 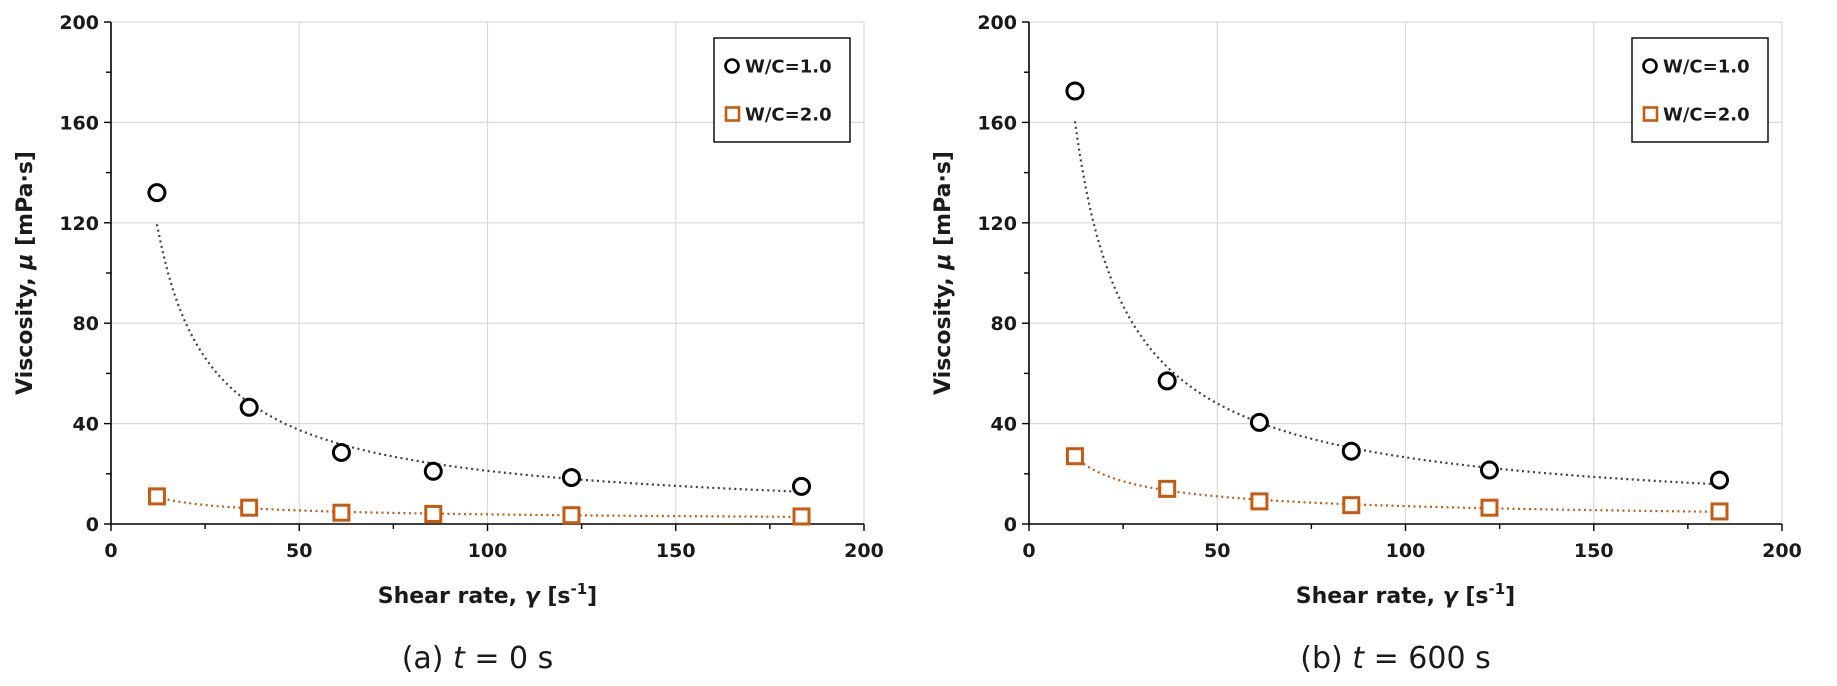 I want to click on caption-value: = 600 s, so click(x=1427, y=658).